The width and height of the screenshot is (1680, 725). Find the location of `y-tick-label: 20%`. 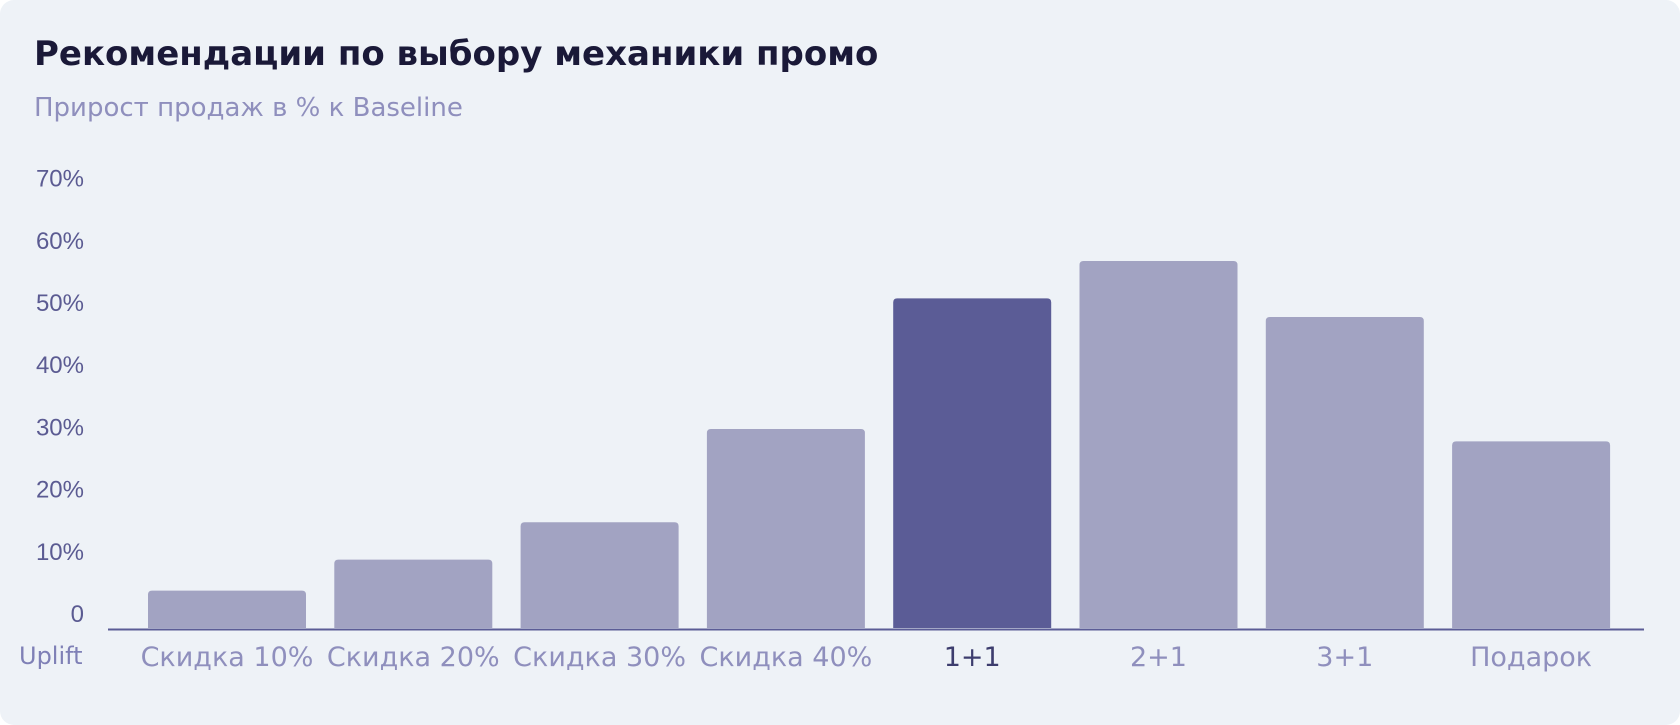

y-tick-label: 20% is located at coordinates (60, 490).